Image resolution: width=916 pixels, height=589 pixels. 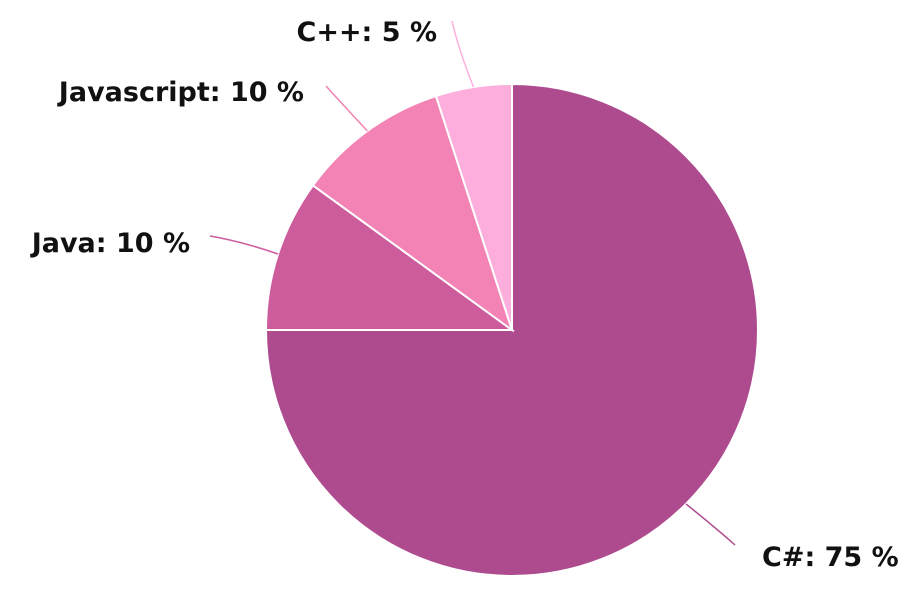 What do you see at coordinates (412, 213) in the screenshot?
I see `pie-slice-javascript` at bounding box center [412, 213].